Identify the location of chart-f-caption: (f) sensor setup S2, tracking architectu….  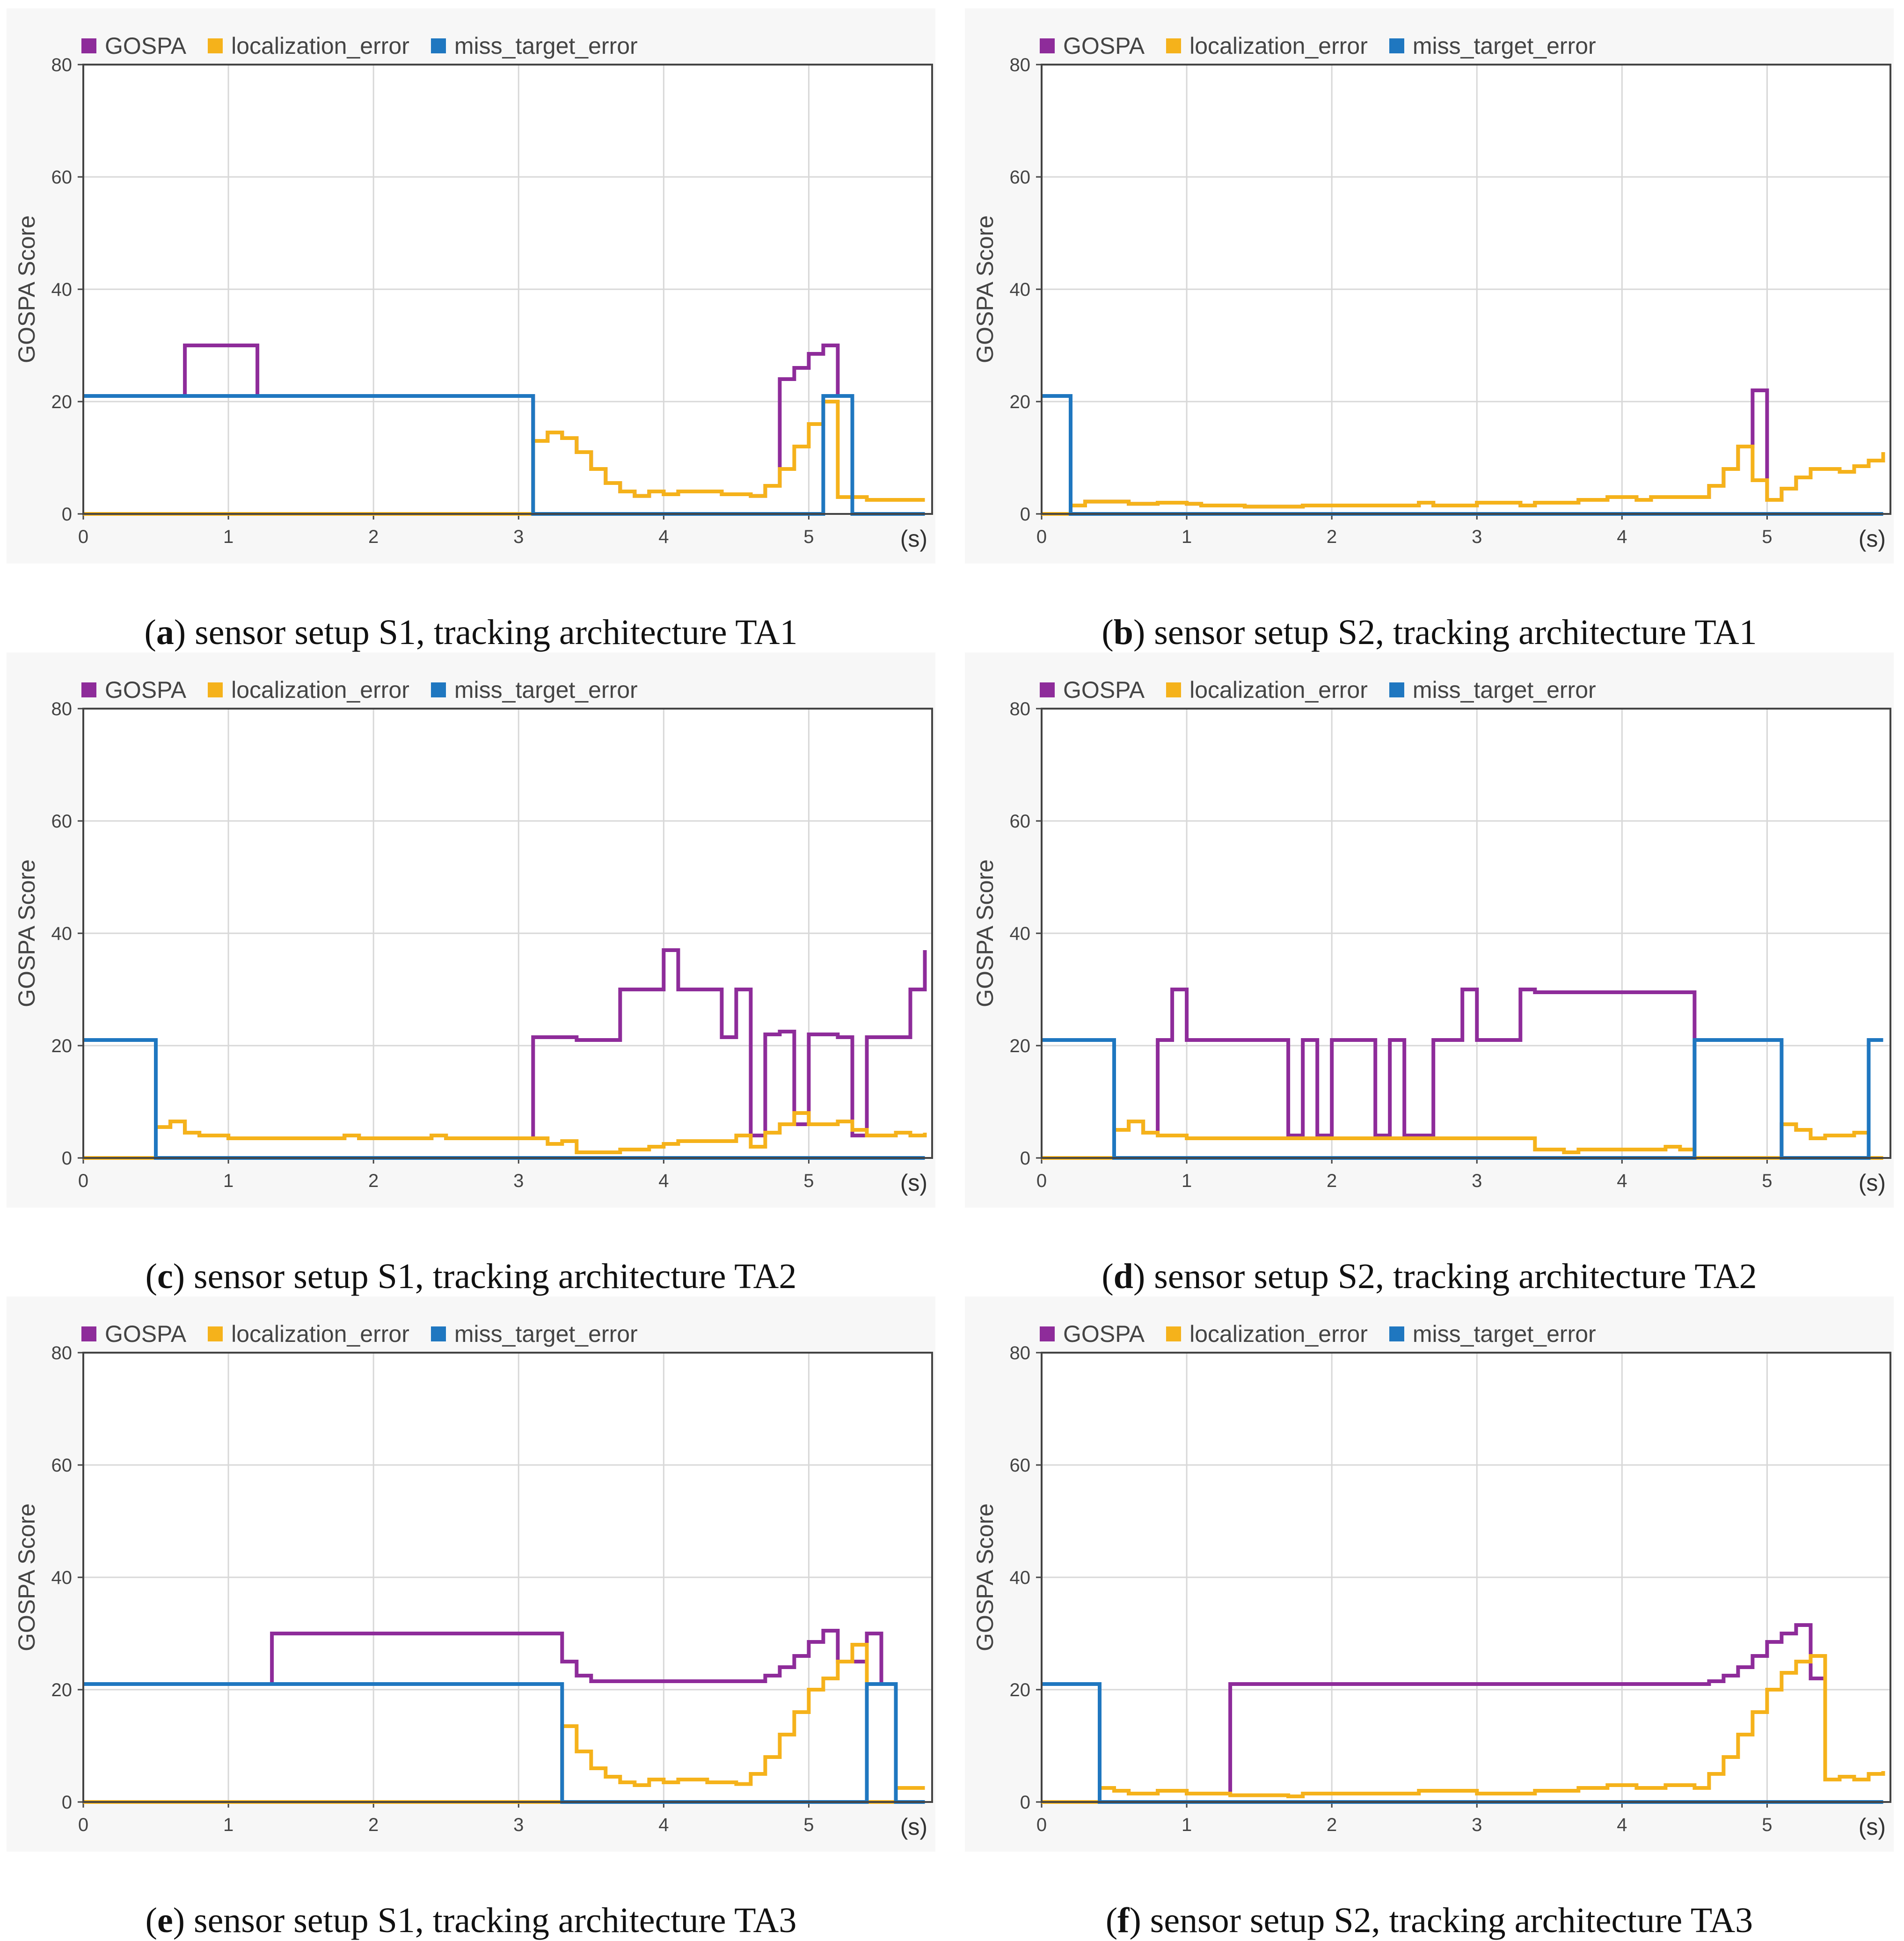
(1430, 1921).